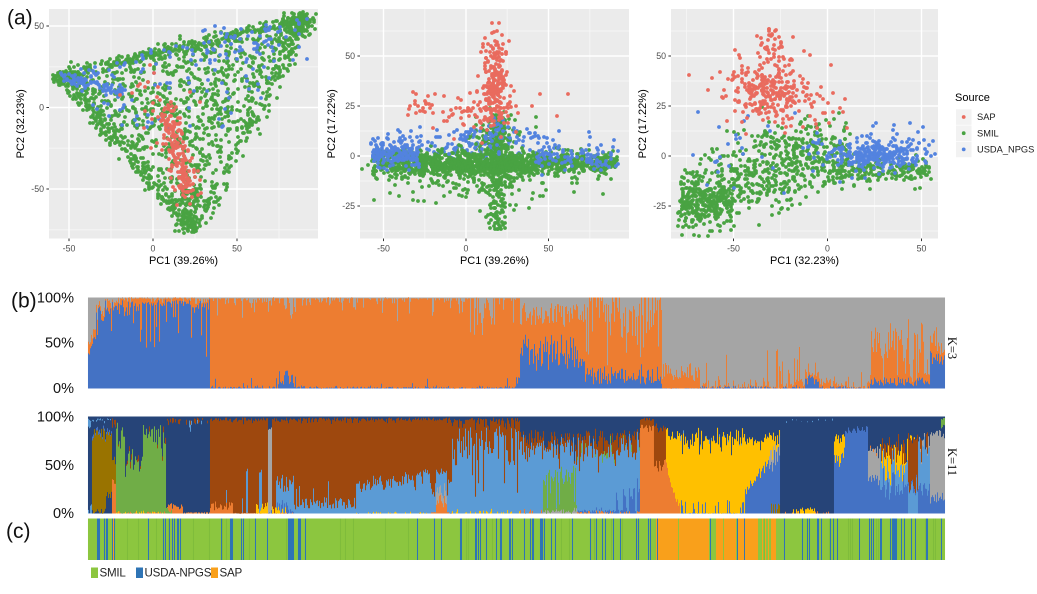  I want to click on svg-text: PC2 (32.23%), so click(21, 123).